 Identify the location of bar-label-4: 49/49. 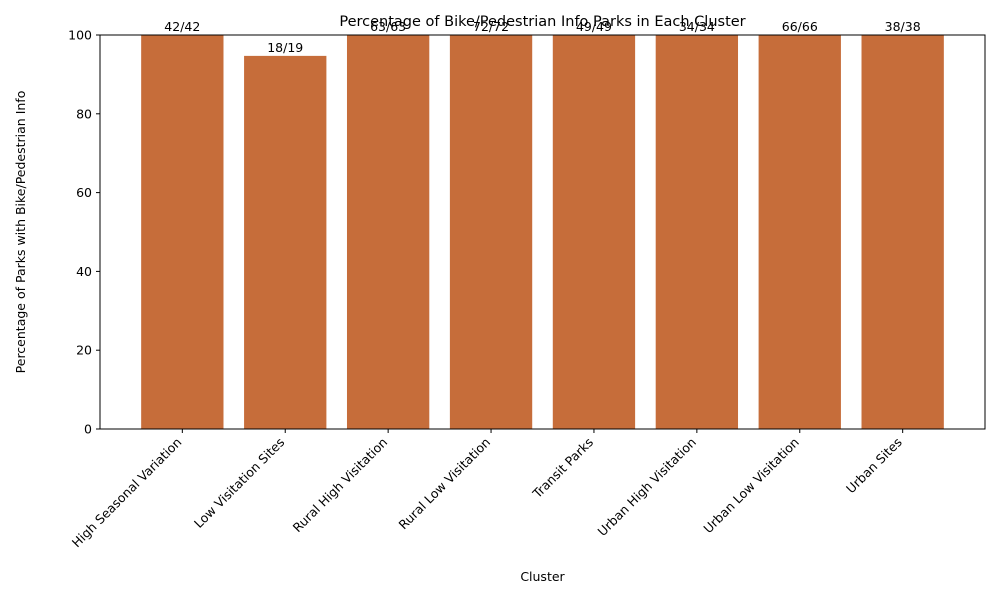
(594, 26).